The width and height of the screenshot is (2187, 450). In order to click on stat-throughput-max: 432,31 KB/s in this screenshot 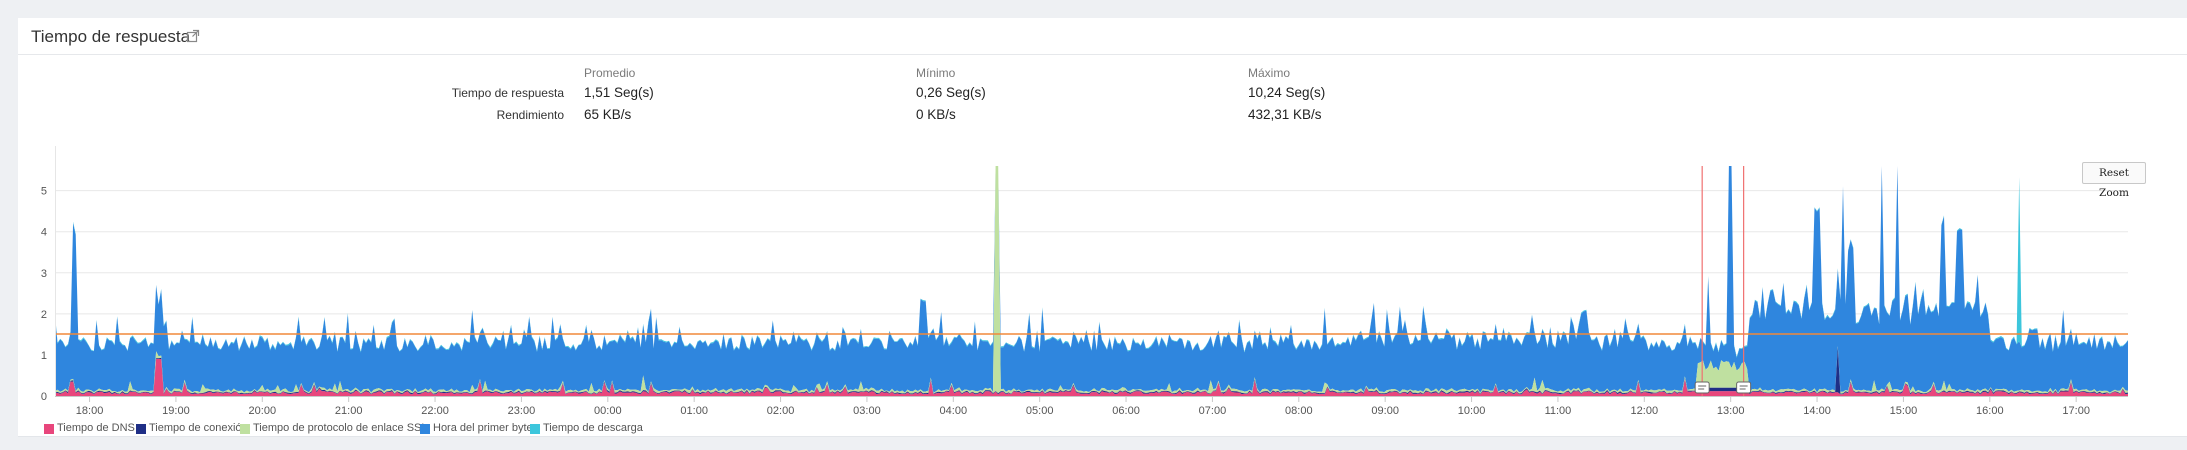, I will do `click(1285, 114)`.